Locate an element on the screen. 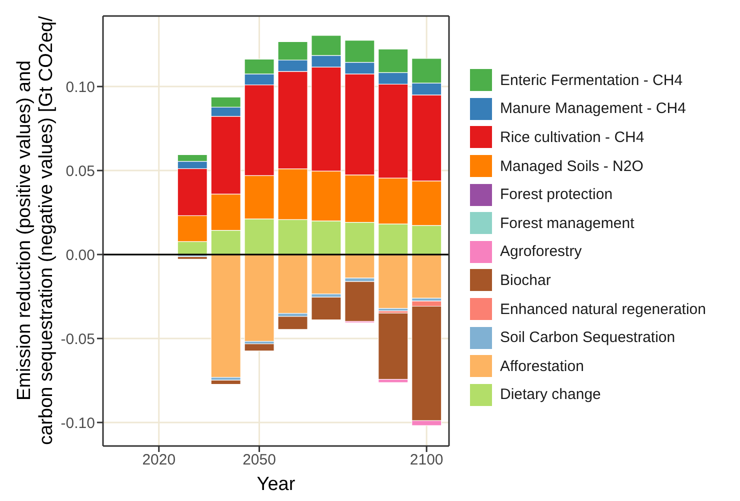  legend-label: Agroforestry is located at coordinates (541, 251).